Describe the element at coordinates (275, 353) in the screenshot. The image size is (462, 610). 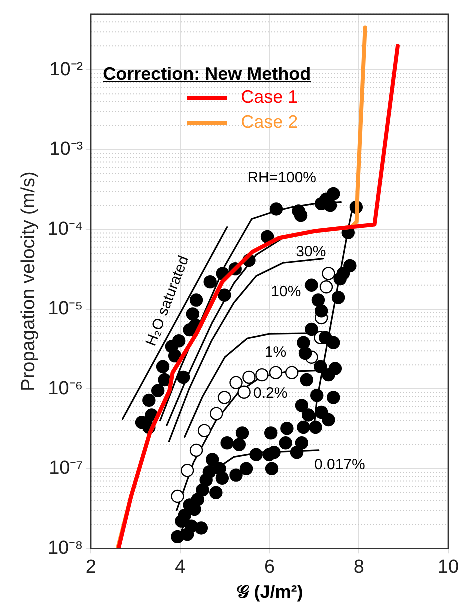
I see `annotation: 1%` at that location.